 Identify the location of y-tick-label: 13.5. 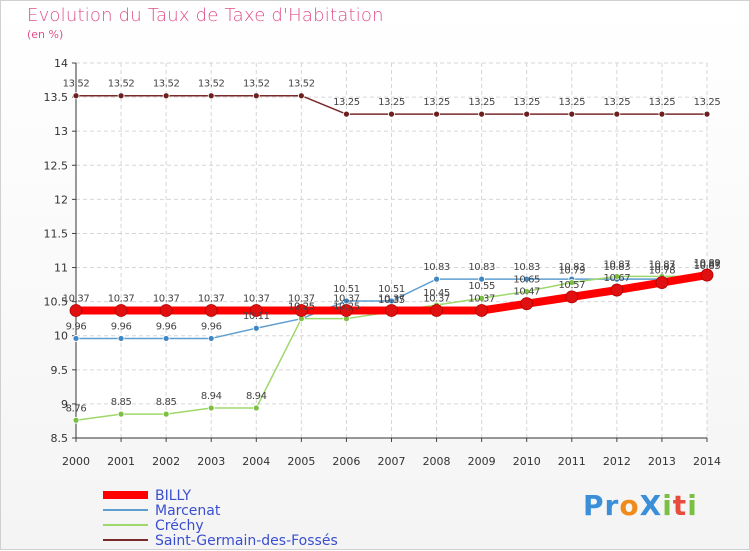
(56, 97).